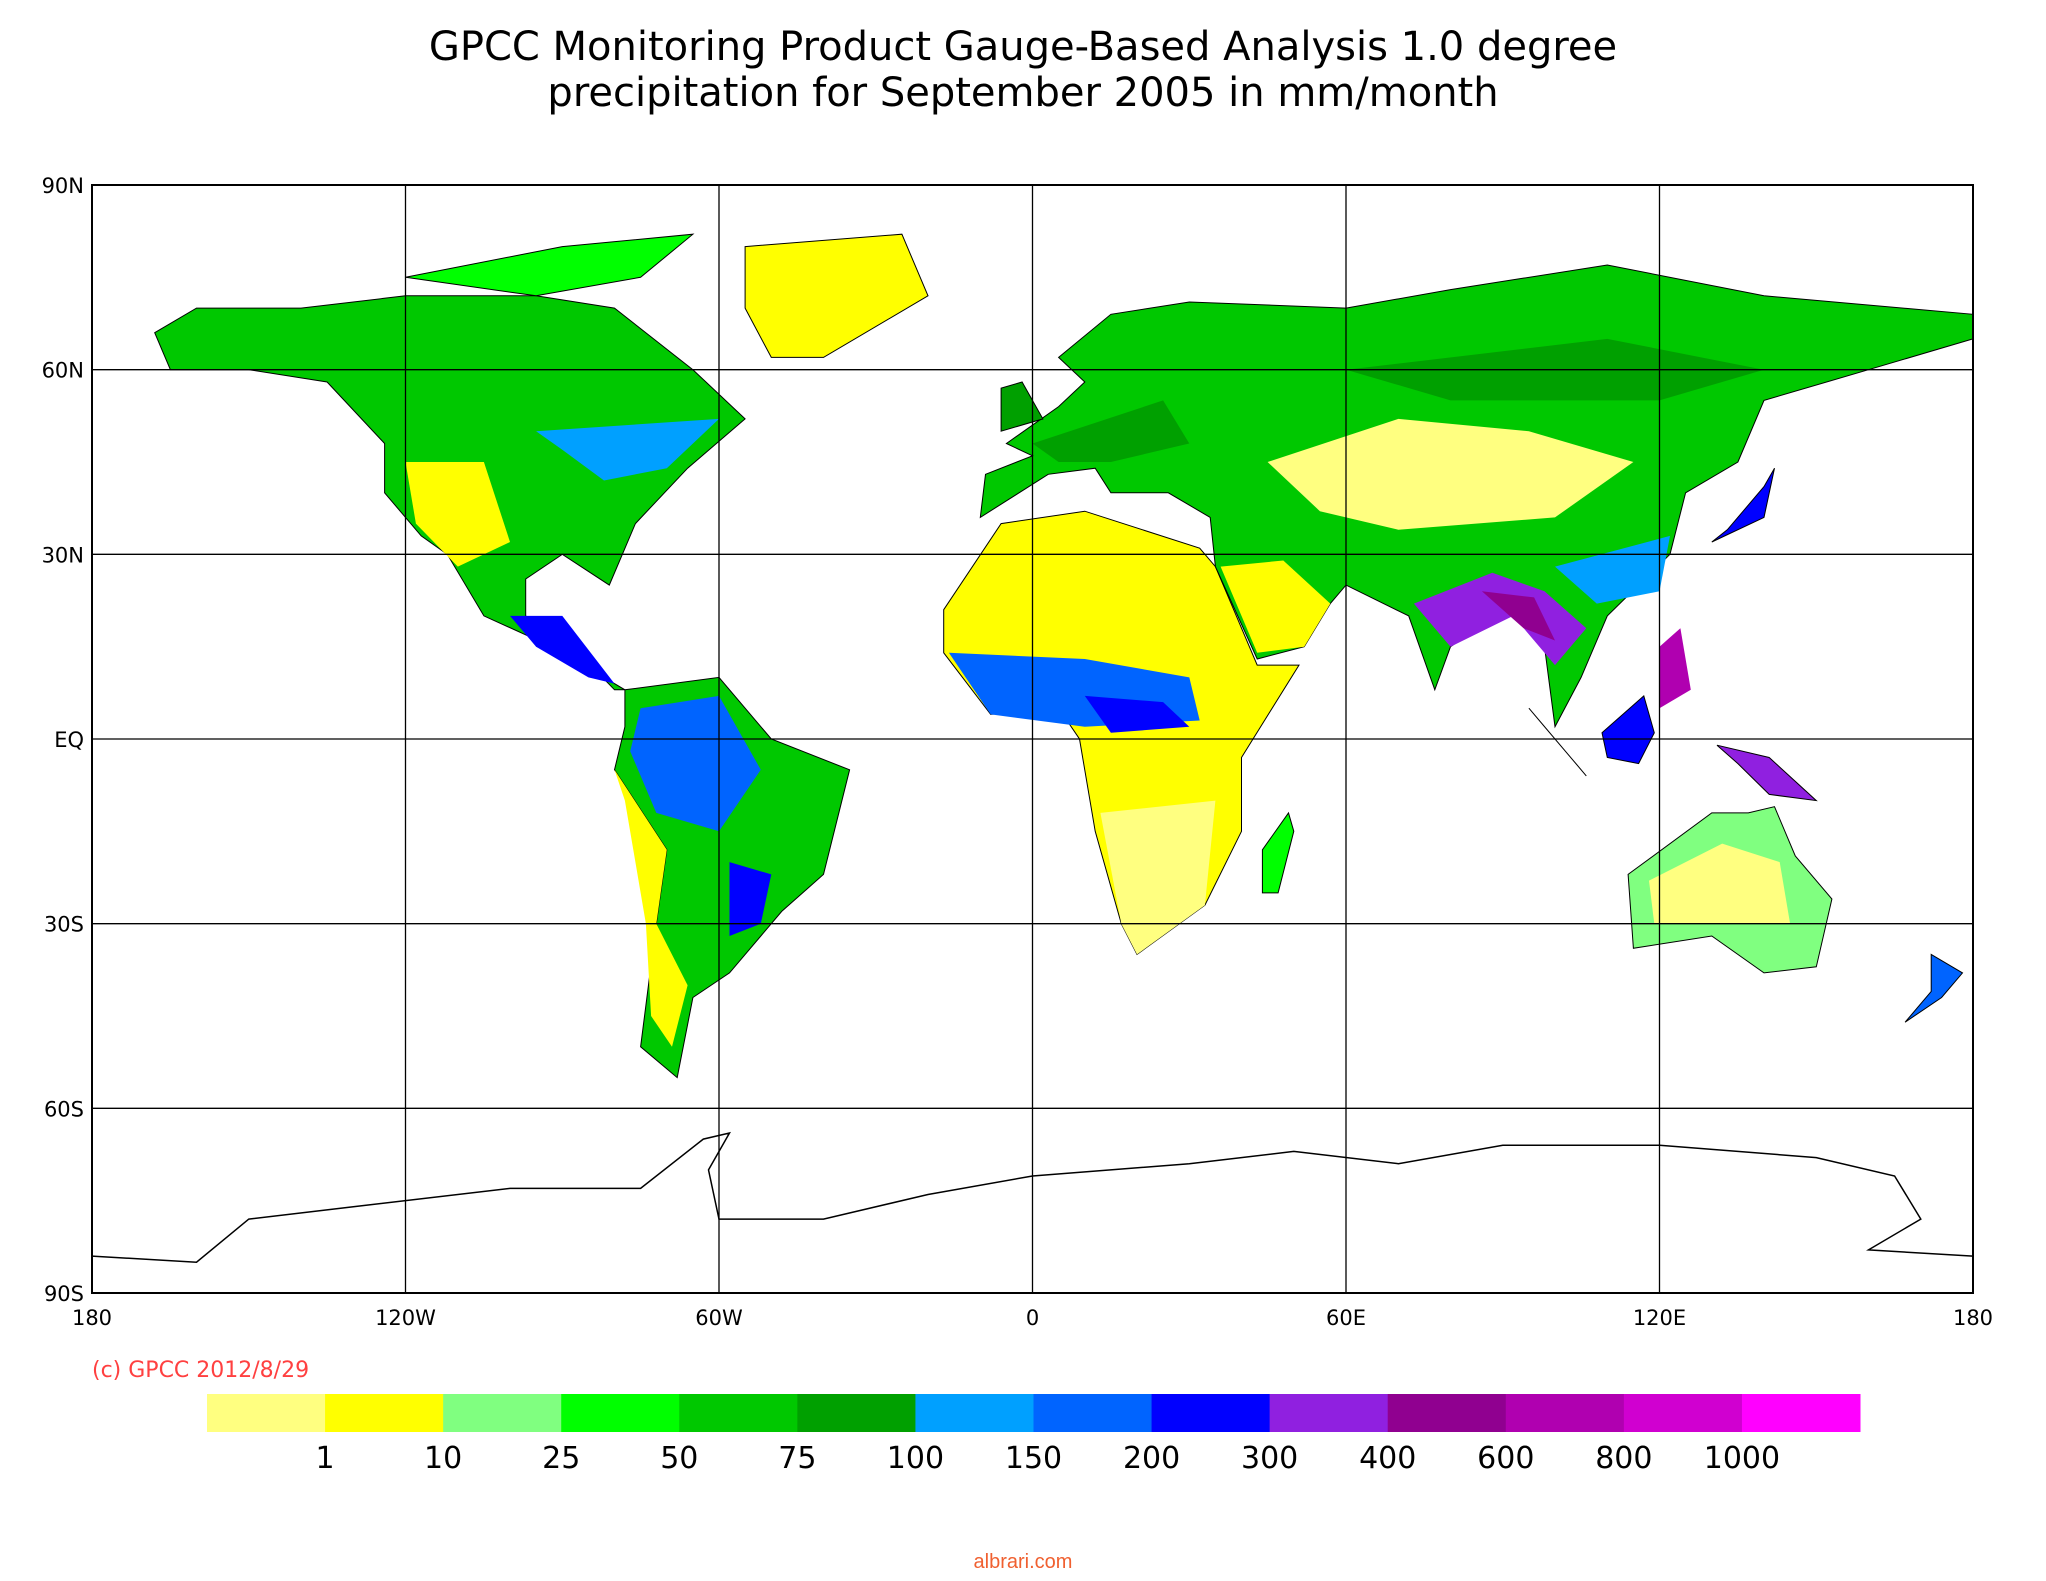 This screenshot has width=2046, height=1581. What do you see at coordinates (550, 265) in the screenshot?
I see `arctic-islands` at bounding box center [550, 265].